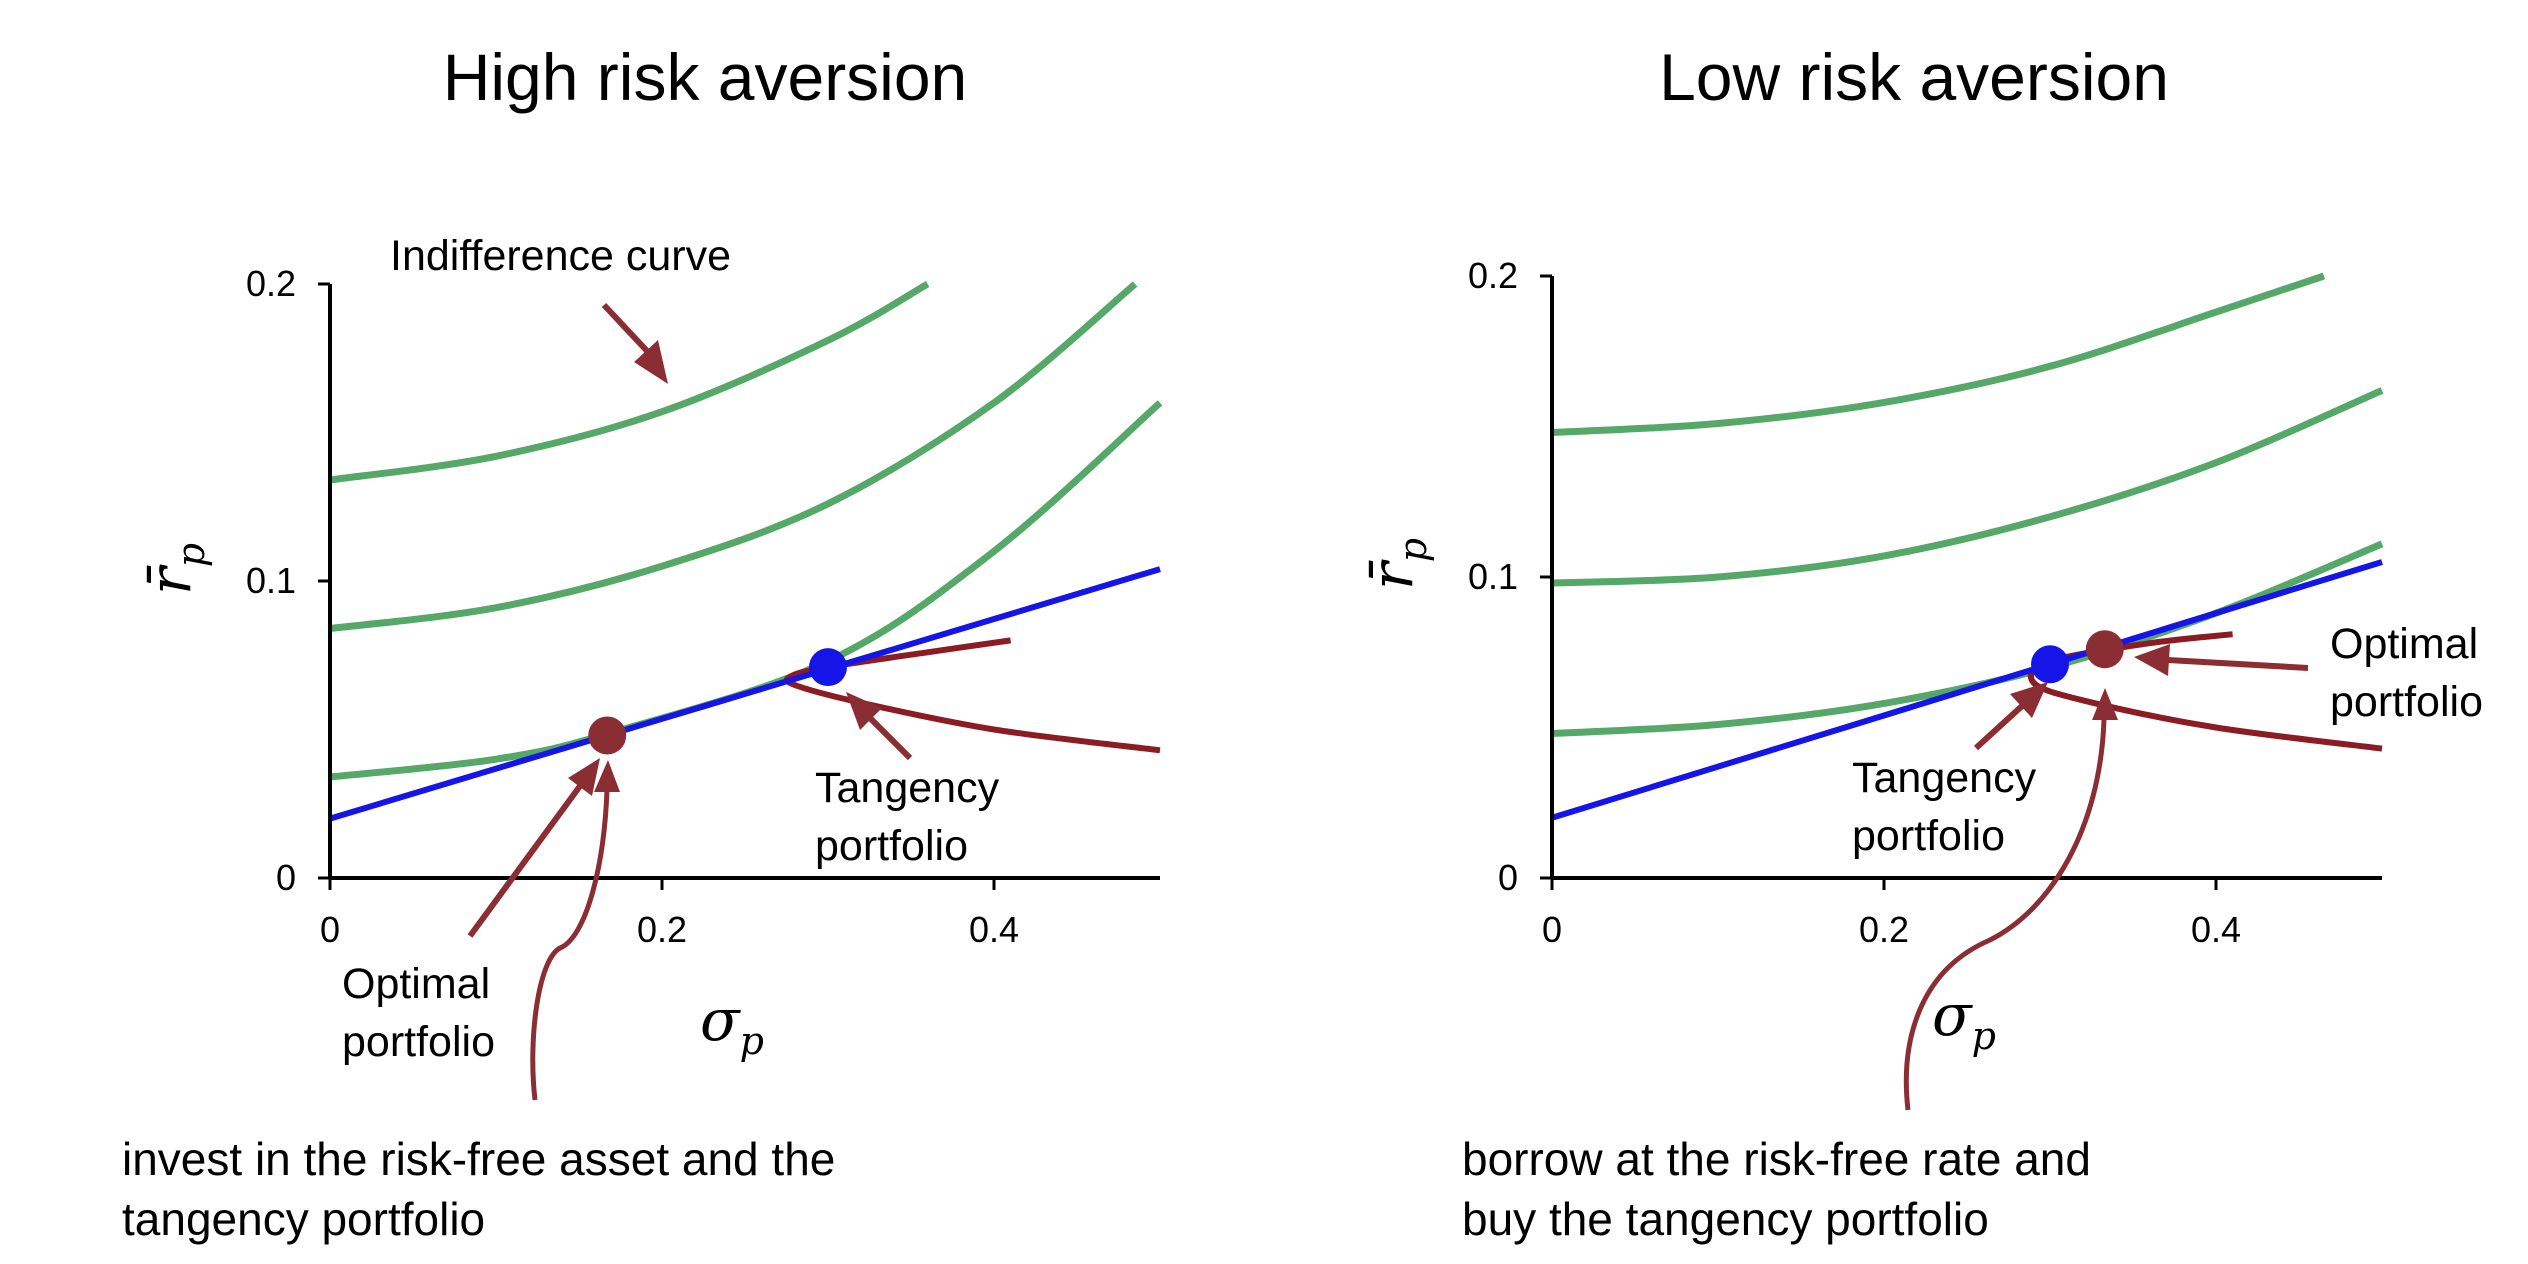 This screenshot has height=1264, width=2528. What do you see at coordinates (560, 256) in the screenshot?
I see `indifference-curve-label: Indifference curve` at bounding box center [560, 256].